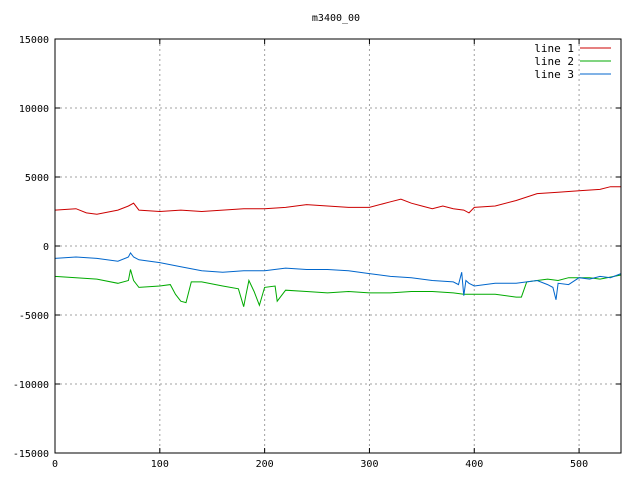 This screenshot has height=480, width=640. Describe the element at coordinates (55, 464) in the screenshot. I see `x-tick-label: 0` at that location.